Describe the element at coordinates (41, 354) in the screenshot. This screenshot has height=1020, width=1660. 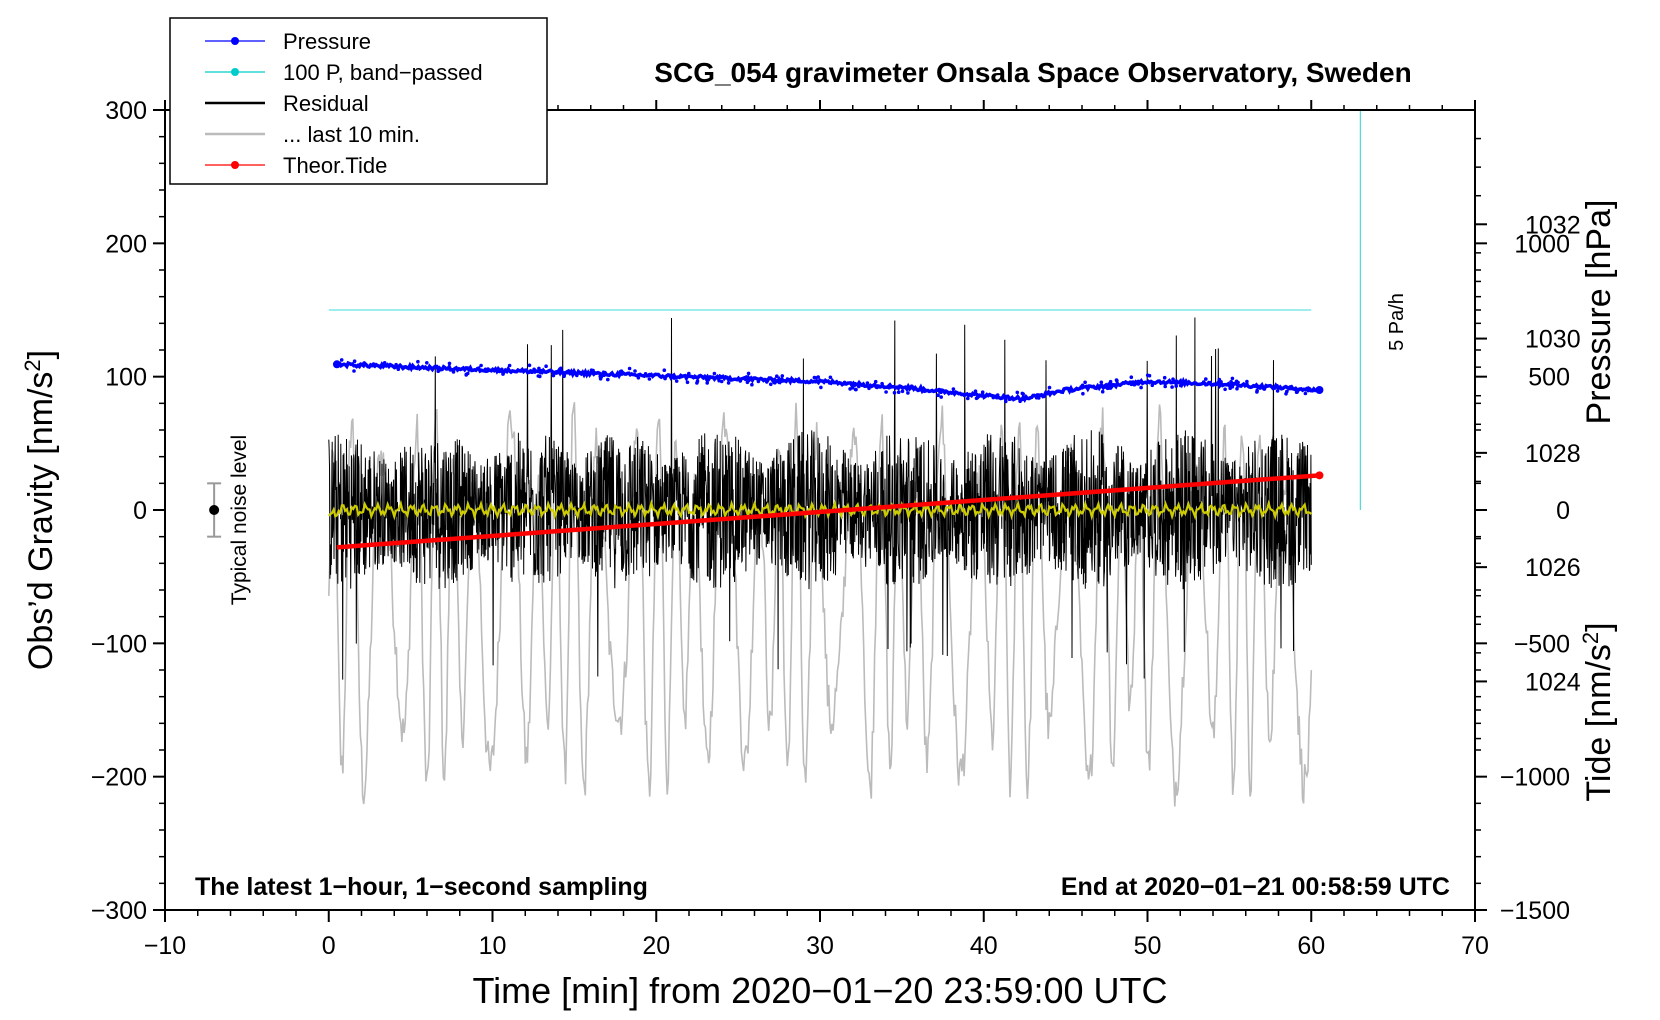
I see `y-label-gravity-end: ]` at that location.